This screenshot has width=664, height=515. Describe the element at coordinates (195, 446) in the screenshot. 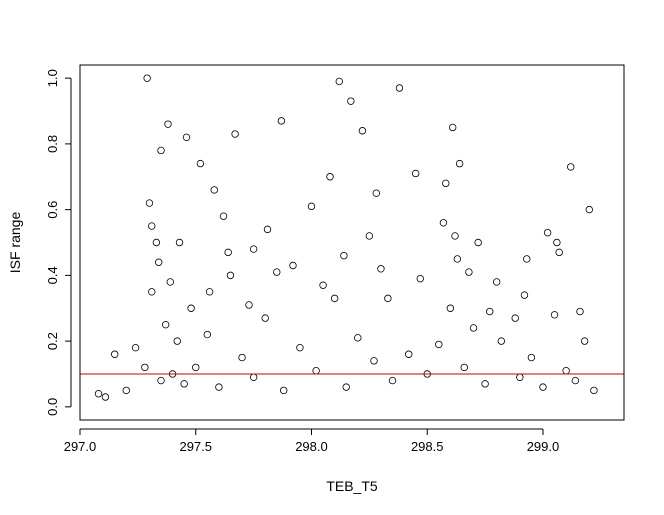

I see `x-tick-label: 297.5` at that location.